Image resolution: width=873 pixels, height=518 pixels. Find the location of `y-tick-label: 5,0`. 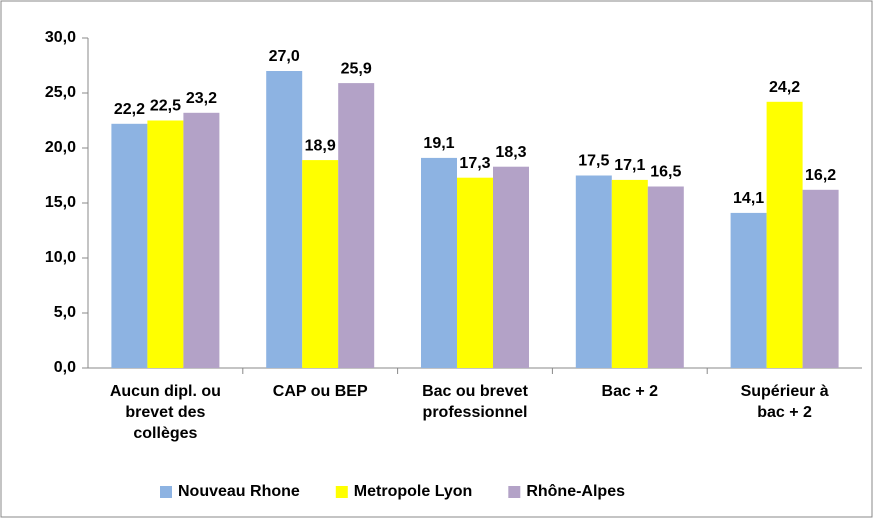

y-tick-label: 5,0 is located at coordinates (65, 312).